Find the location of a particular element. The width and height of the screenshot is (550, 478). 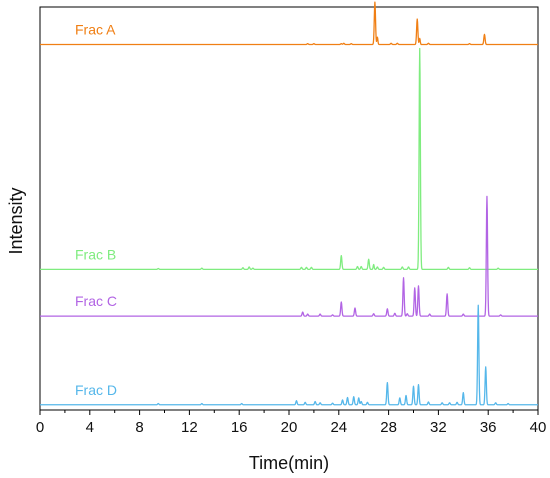

series-labels: Frac A Frac B Frac C Frac D is located at coordinates (96, 209).